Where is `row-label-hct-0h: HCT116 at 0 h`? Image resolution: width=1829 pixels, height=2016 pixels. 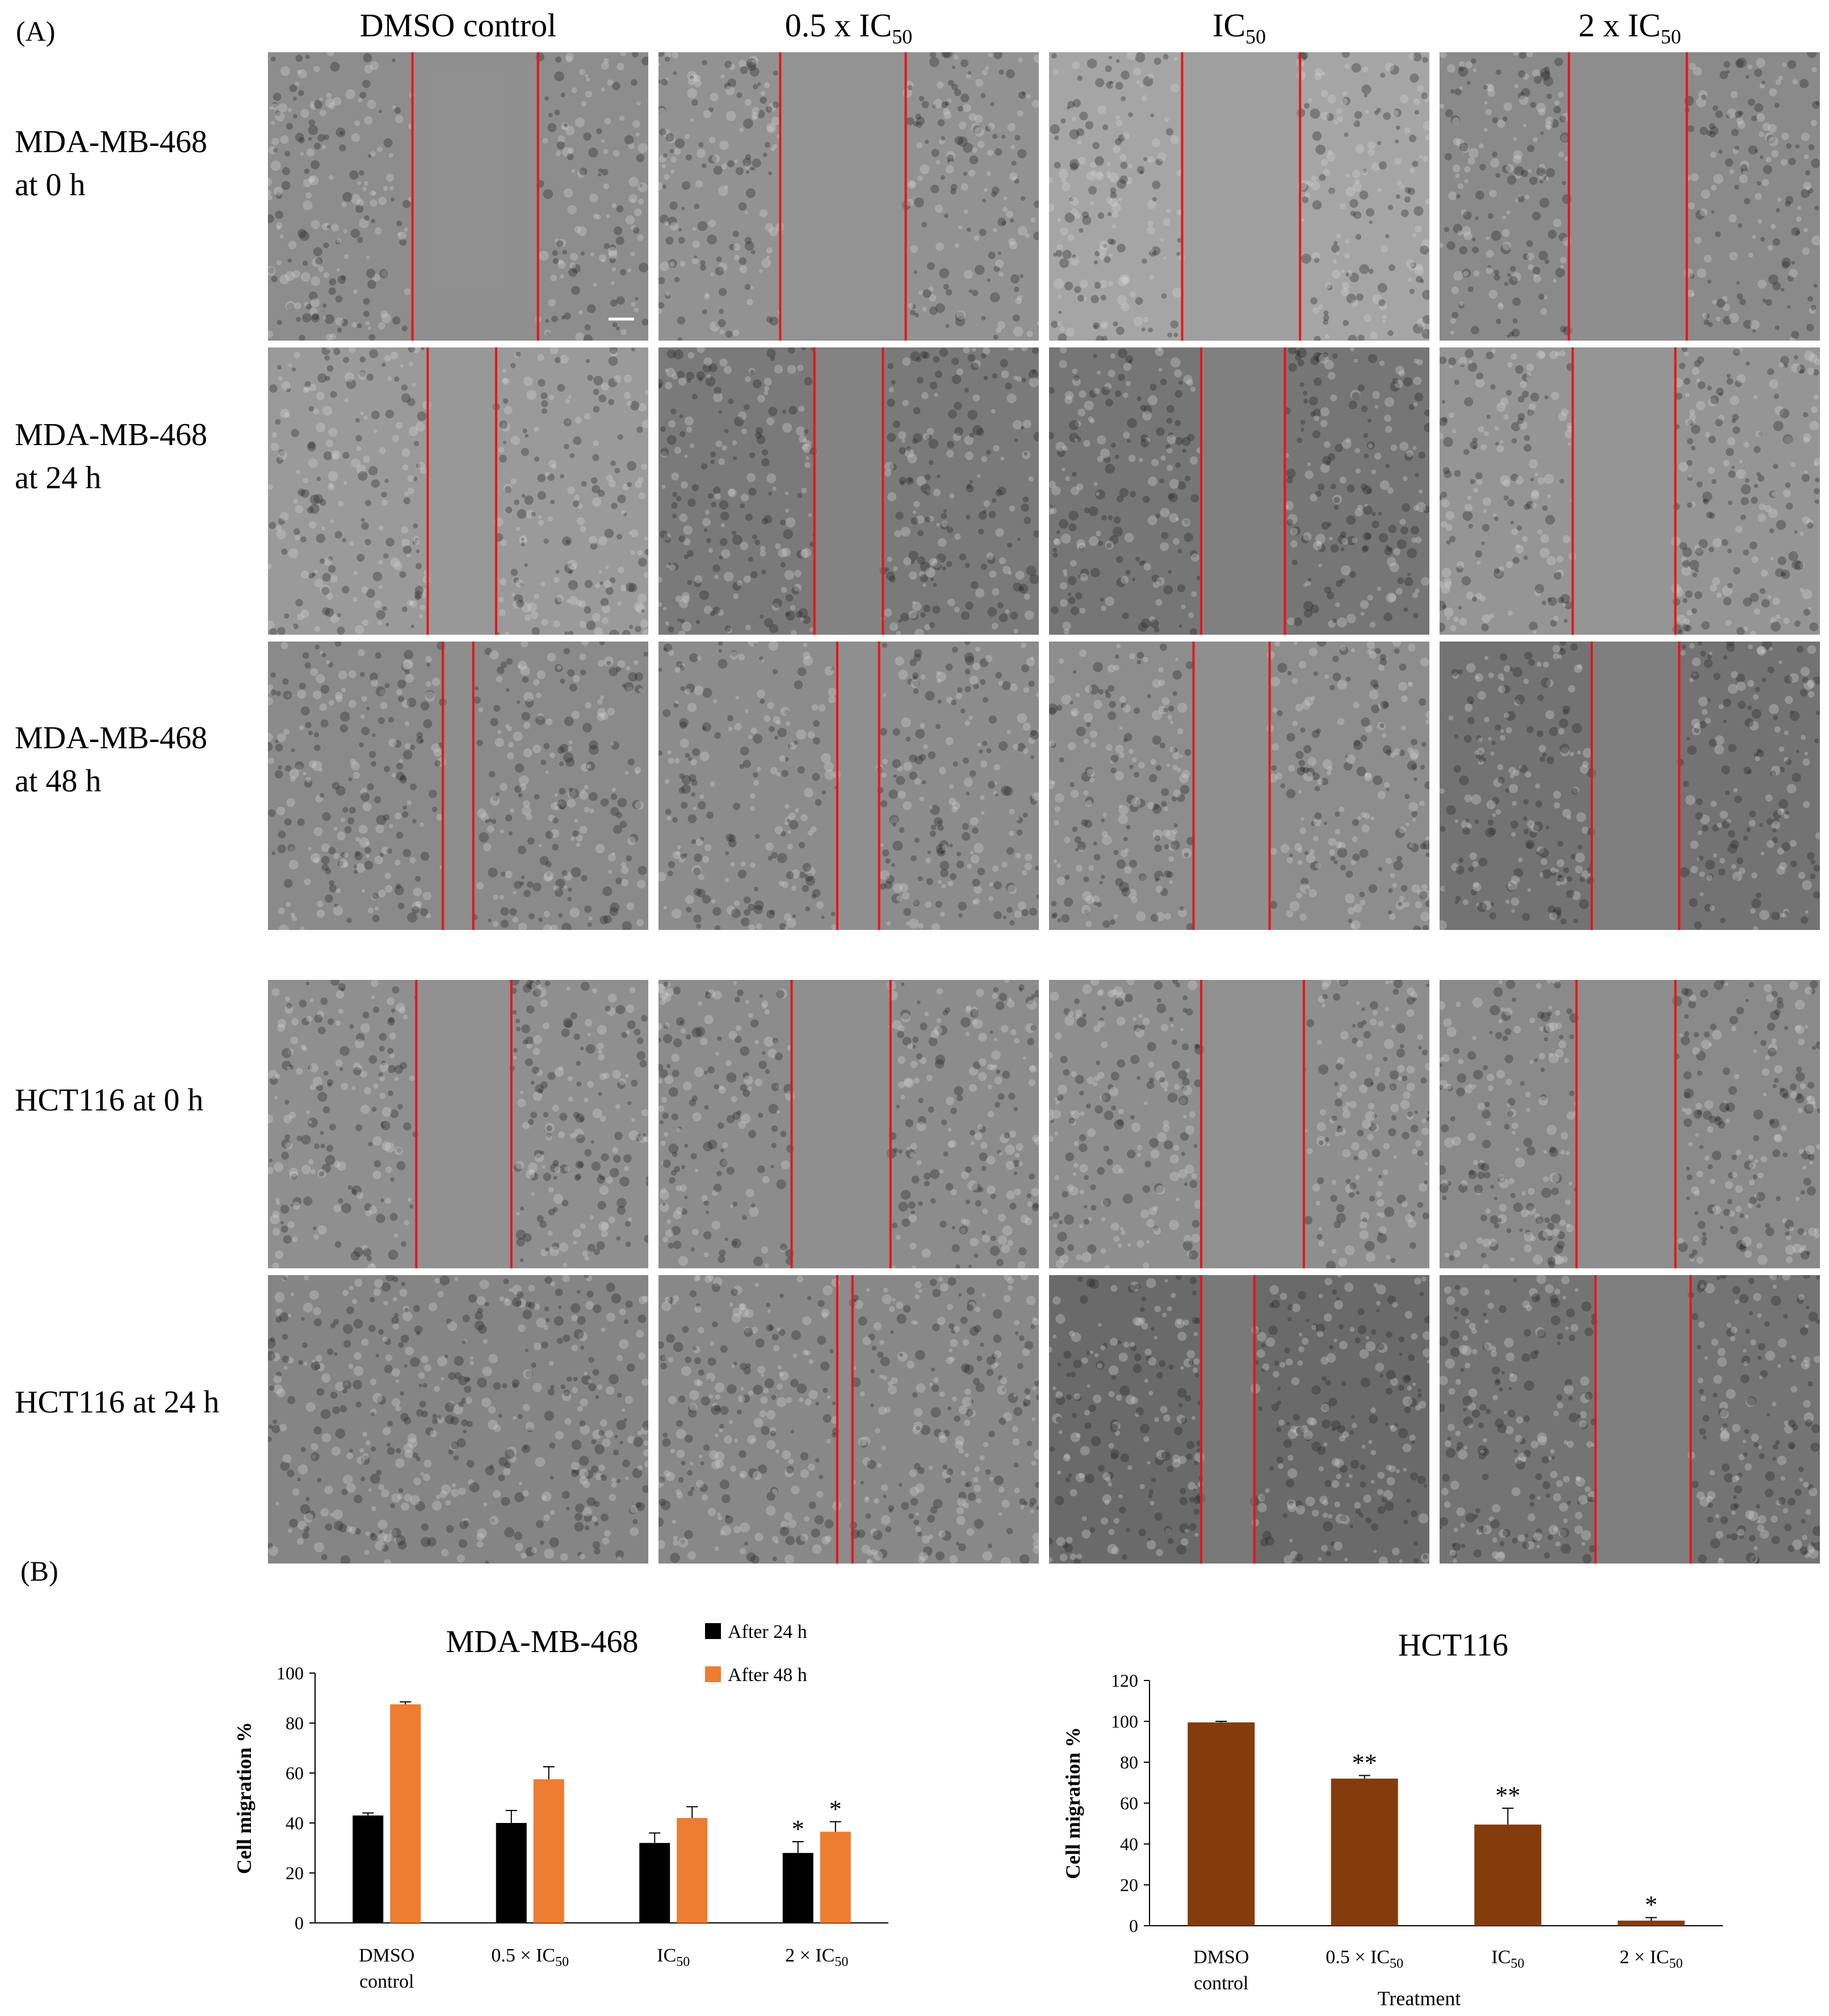
row-label-hct-0h: HCT116 at 0 h is located at coordinates (109, 1100).